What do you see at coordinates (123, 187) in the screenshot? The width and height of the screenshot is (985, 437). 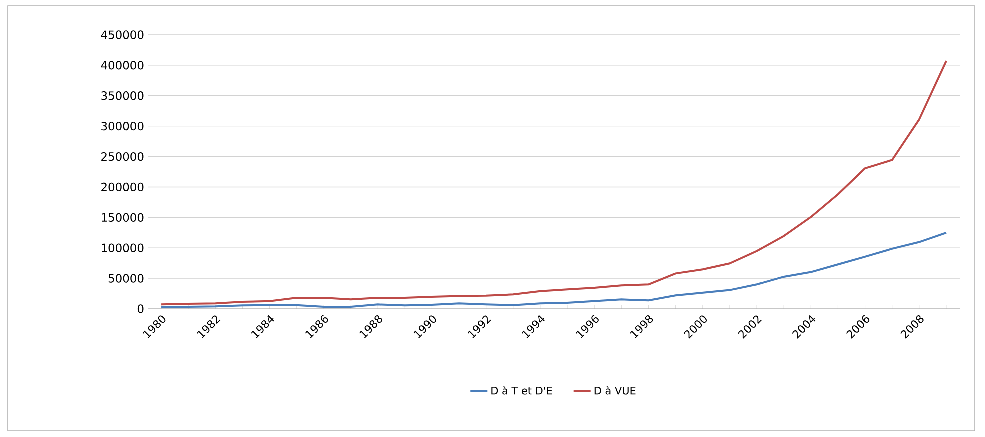 I see `y-tick-label: 200000` at bounding box center [123, 187].